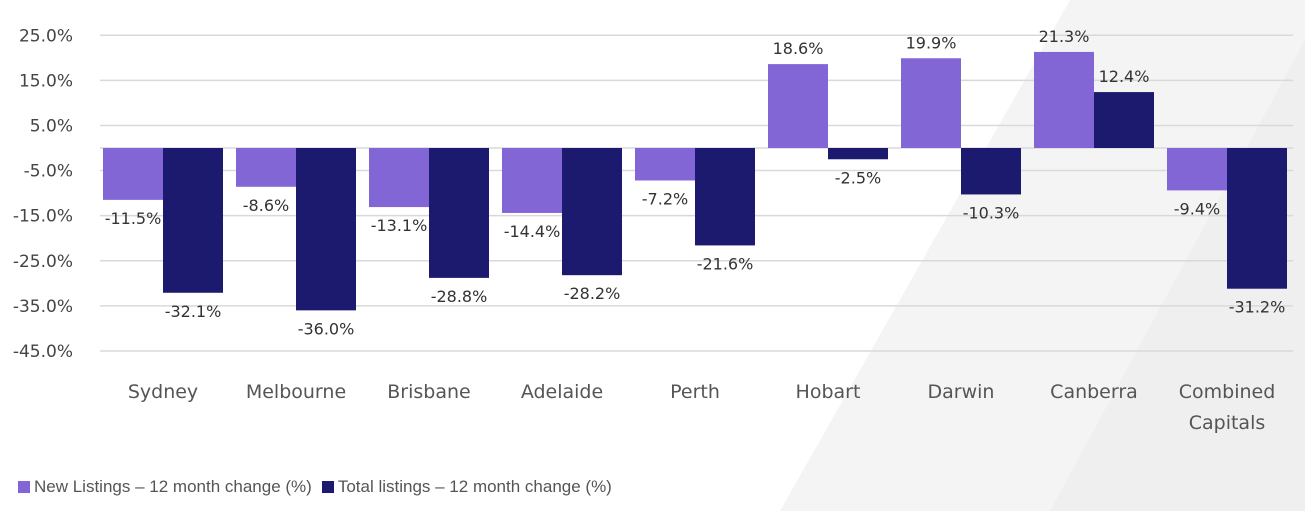  I want to click on y-tick-label: -5.0%, so click(48, 172).